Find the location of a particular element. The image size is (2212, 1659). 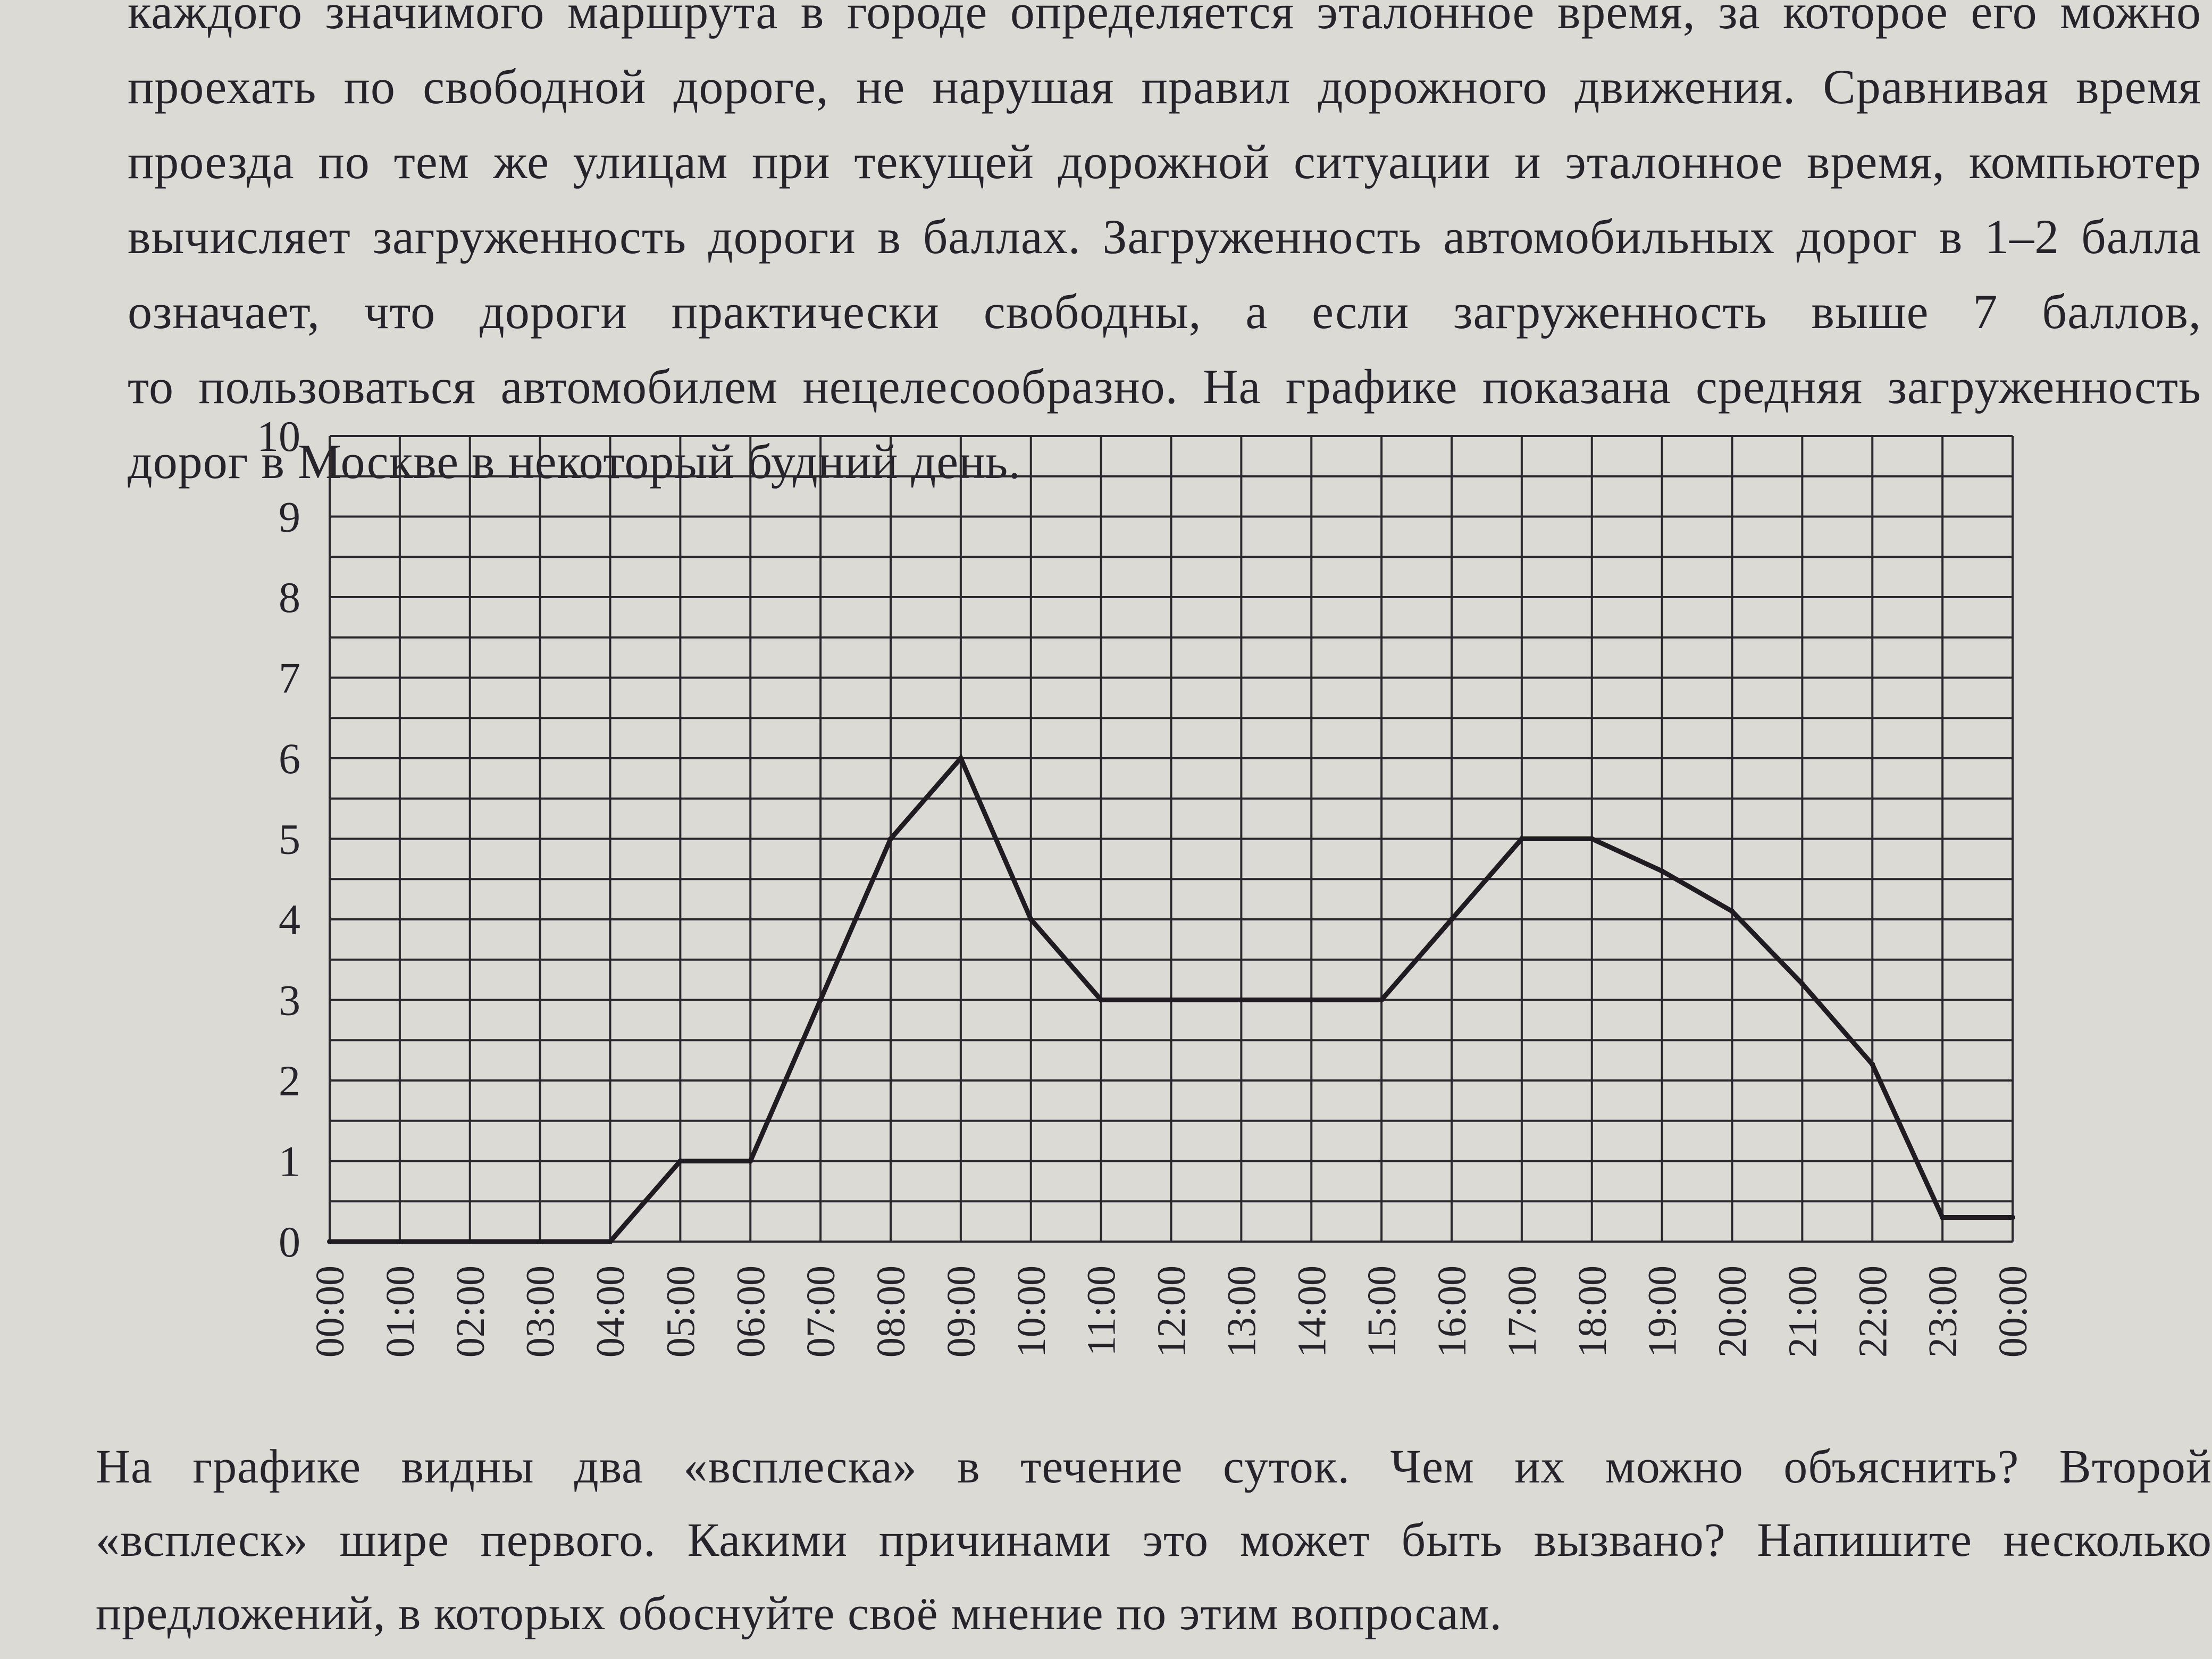

x-tick-label: 20:00 is located at coordinates (1733, 1312).